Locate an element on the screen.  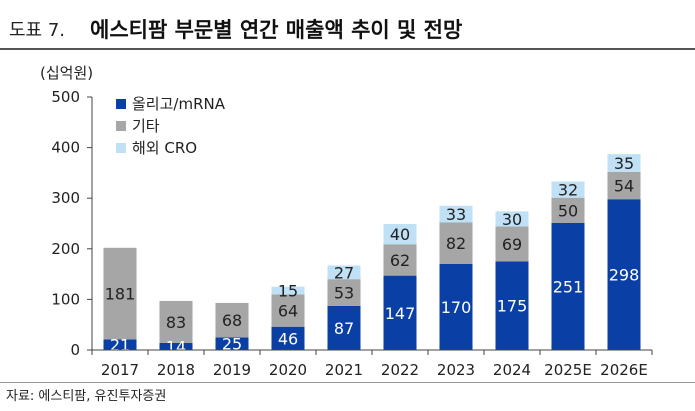
x-tick-label: 2022 is located at coordinates (400, 370).